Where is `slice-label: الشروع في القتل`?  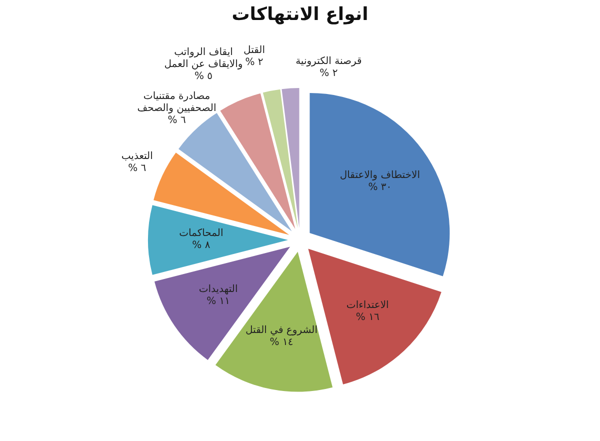 slice-label: الشروع في القتل is located at coordinates (281, 331).